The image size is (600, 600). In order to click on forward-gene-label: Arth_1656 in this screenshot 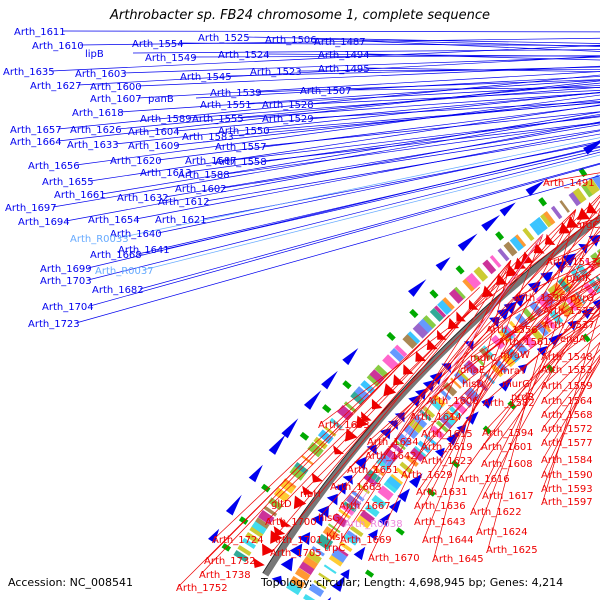, I will do `click(54, 166)`.